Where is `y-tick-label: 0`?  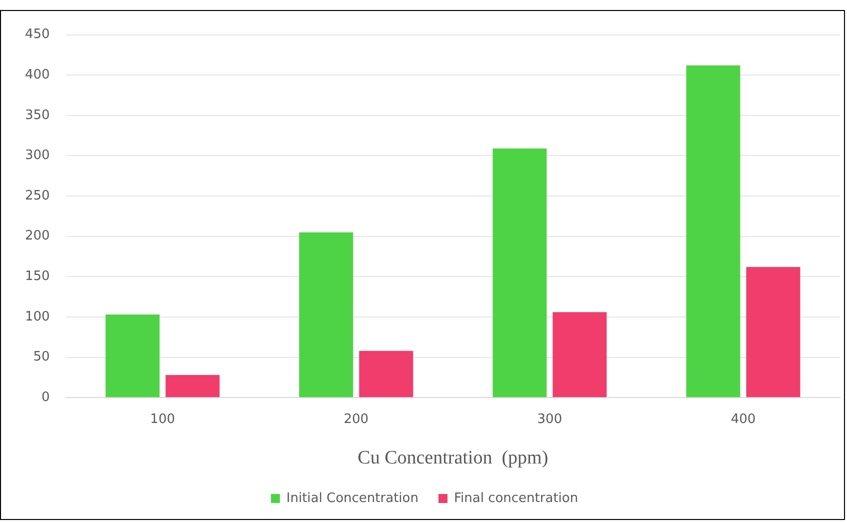
y-tick-label: 0 is located at coordinates (46, 397).